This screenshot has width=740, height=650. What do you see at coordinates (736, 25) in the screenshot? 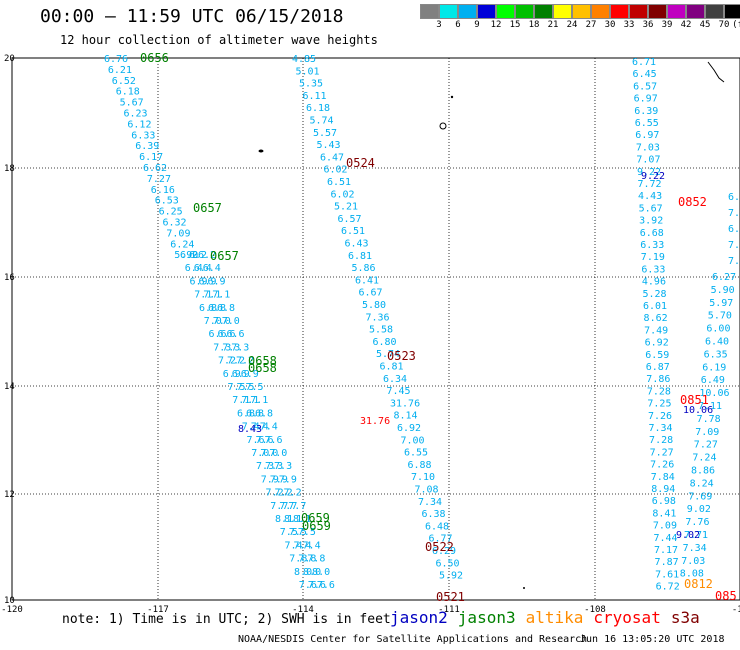
I see `color-scale-label: (ft)` at bounding box center [736, 25].